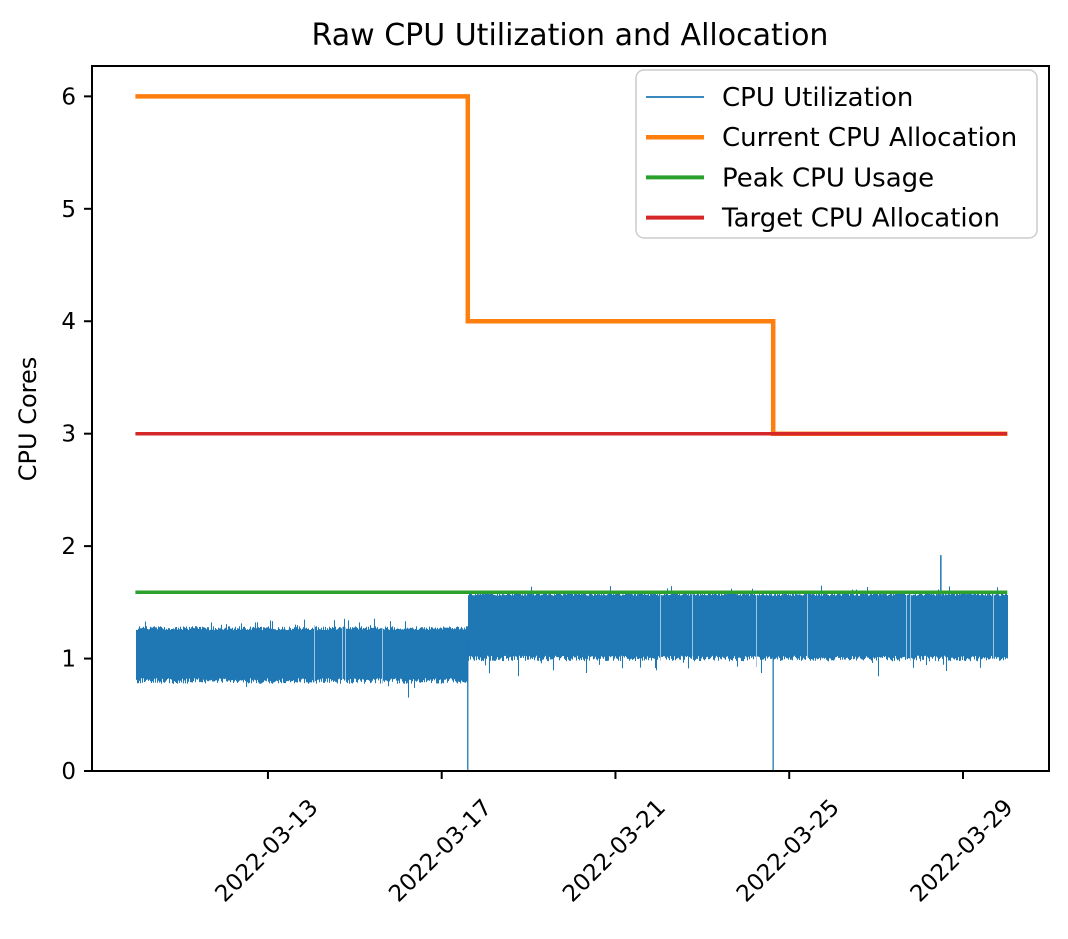  Describe the element at coordinates (817, 98) in the screenshot. I see `legend-label: CPU Utilization` at that location.